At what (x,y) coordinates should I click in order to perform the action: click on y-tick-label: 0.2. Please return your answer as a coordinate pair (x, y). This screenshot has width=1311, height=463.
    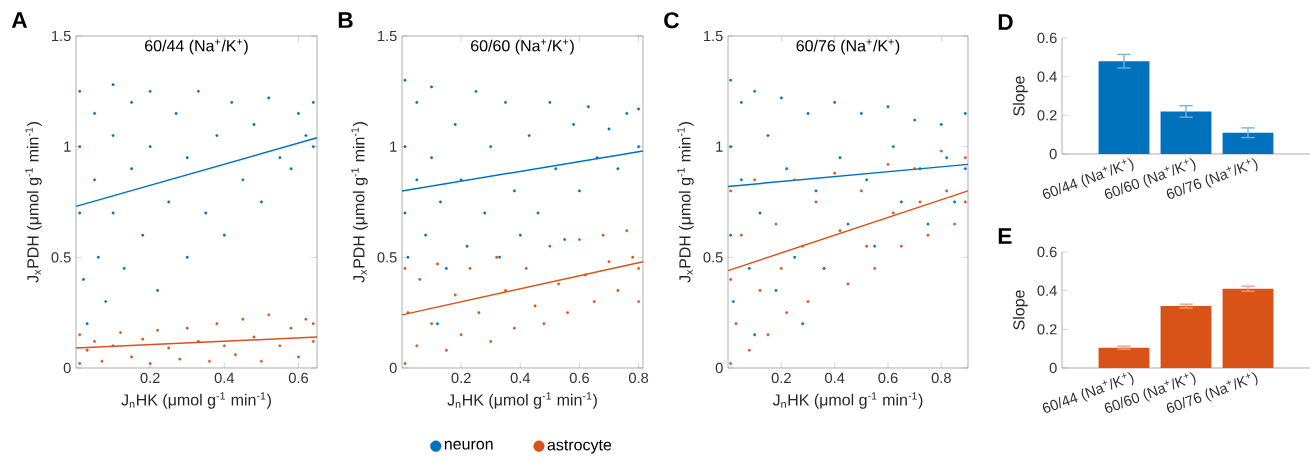
    Looking at the image, I should click on (1047, 115).